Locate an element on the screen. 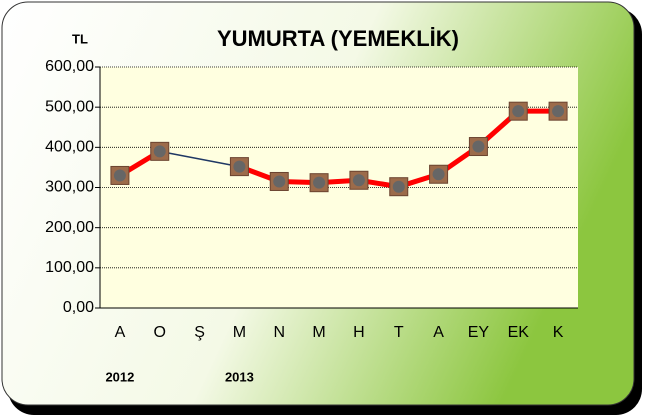 The image size is (646, 419). year-label: 2013 is located at coordinates (239, 376).